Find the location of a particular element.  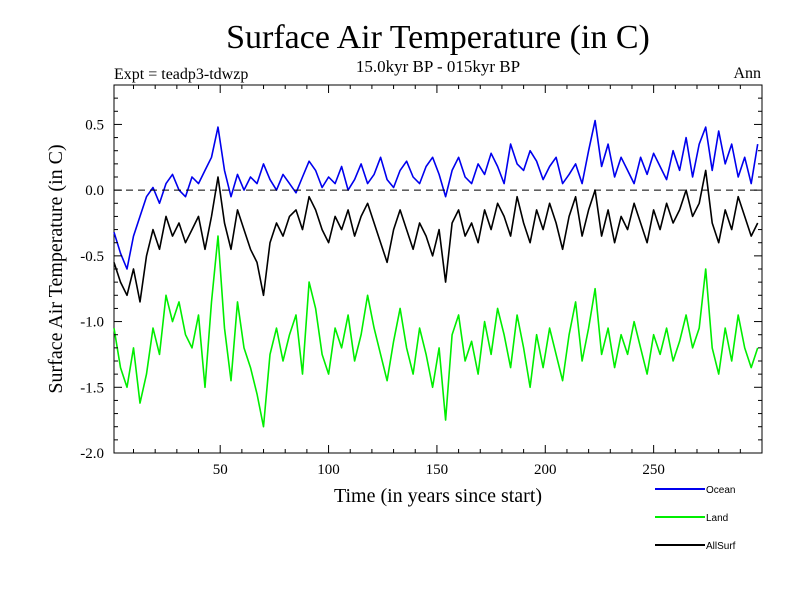

y-axis-label: Surface Air Temperature (in C) is located at coordinates (56, 268).